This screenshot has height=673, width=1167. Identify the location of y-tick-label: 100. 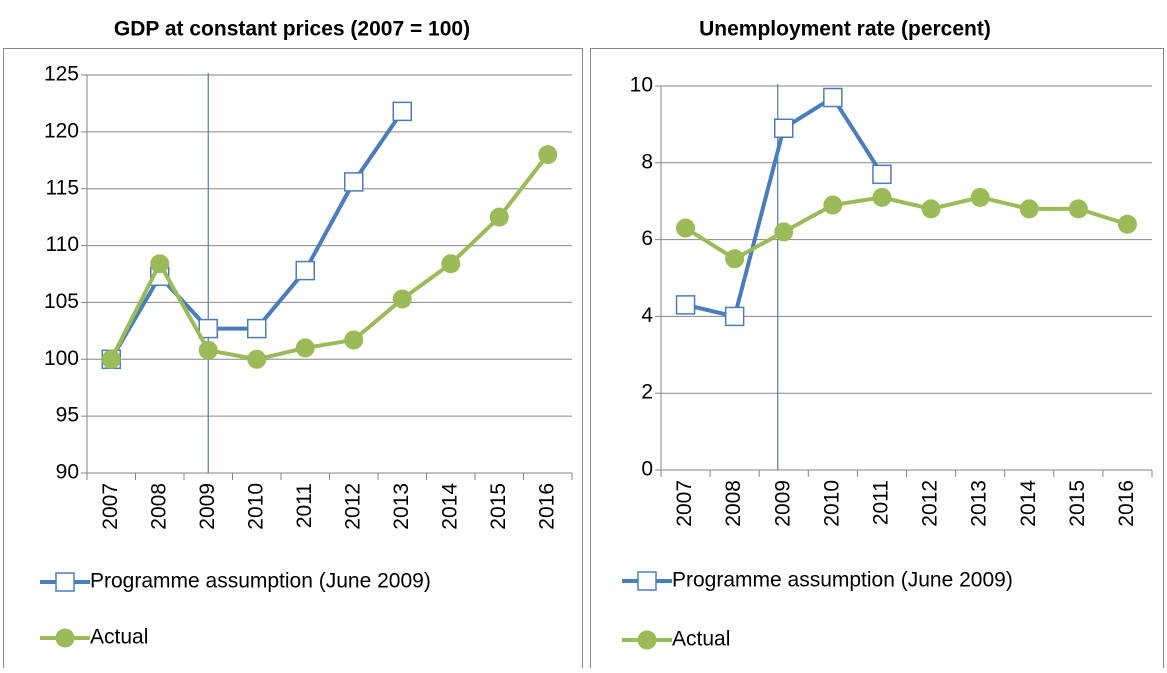
(61, 358).